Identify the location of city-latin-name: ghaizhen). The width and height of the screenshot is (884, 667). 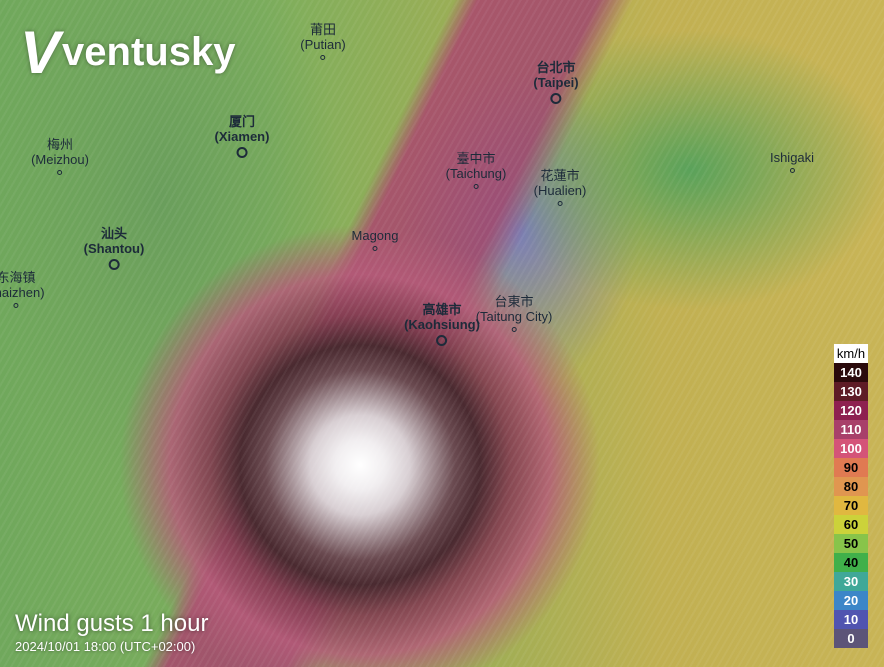
(22, 292).